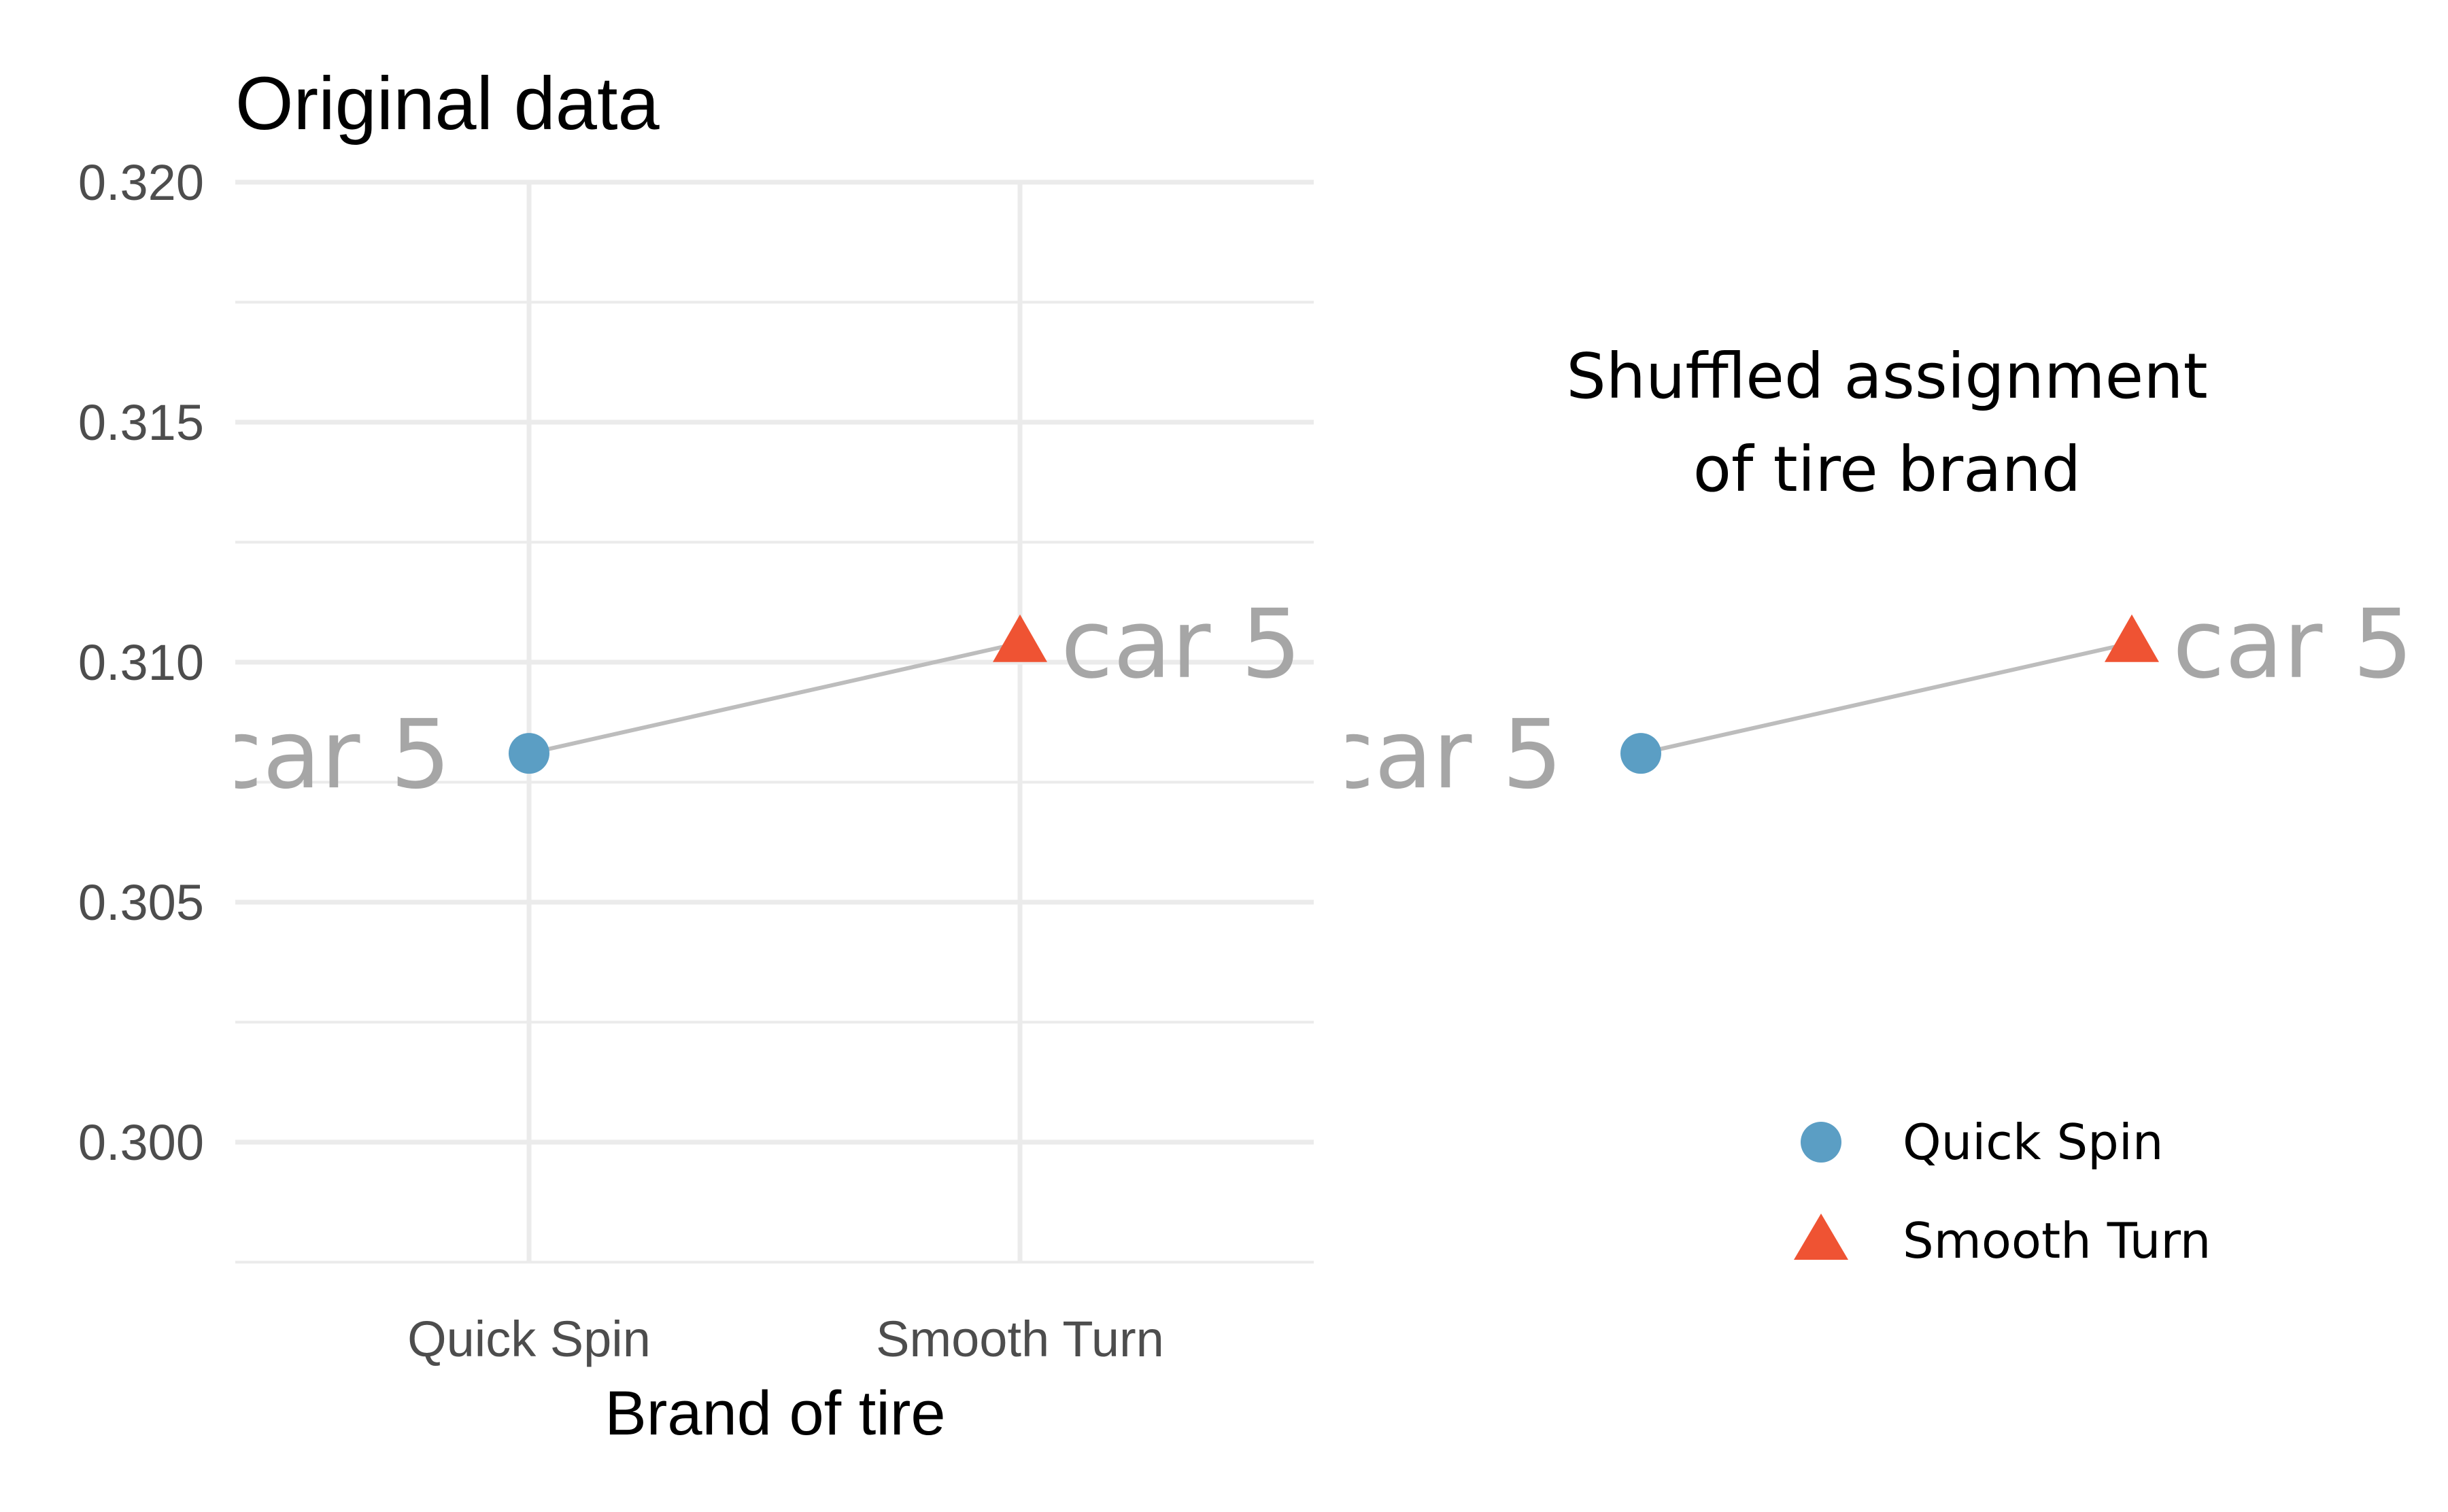 This screenshot has height=1512, width=2448. I want to click on left-x-ticks: Quick Spin Smooth Turn, so click(786, 1339).